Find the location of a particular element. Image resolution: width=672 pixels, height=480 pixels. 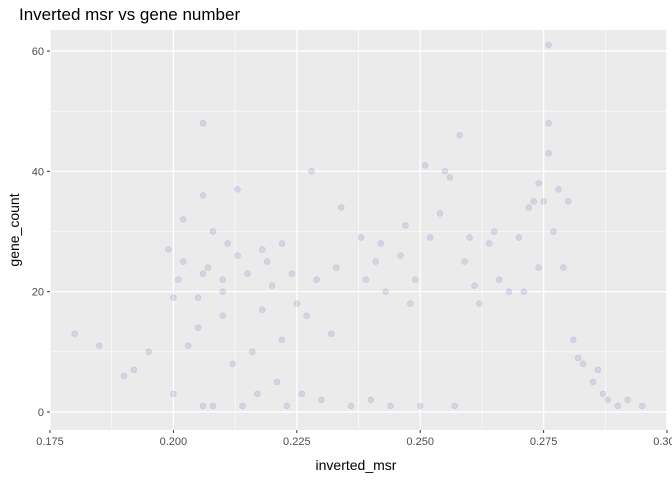

x-tick-label: 0.250 is located at coordinates (420, 442).